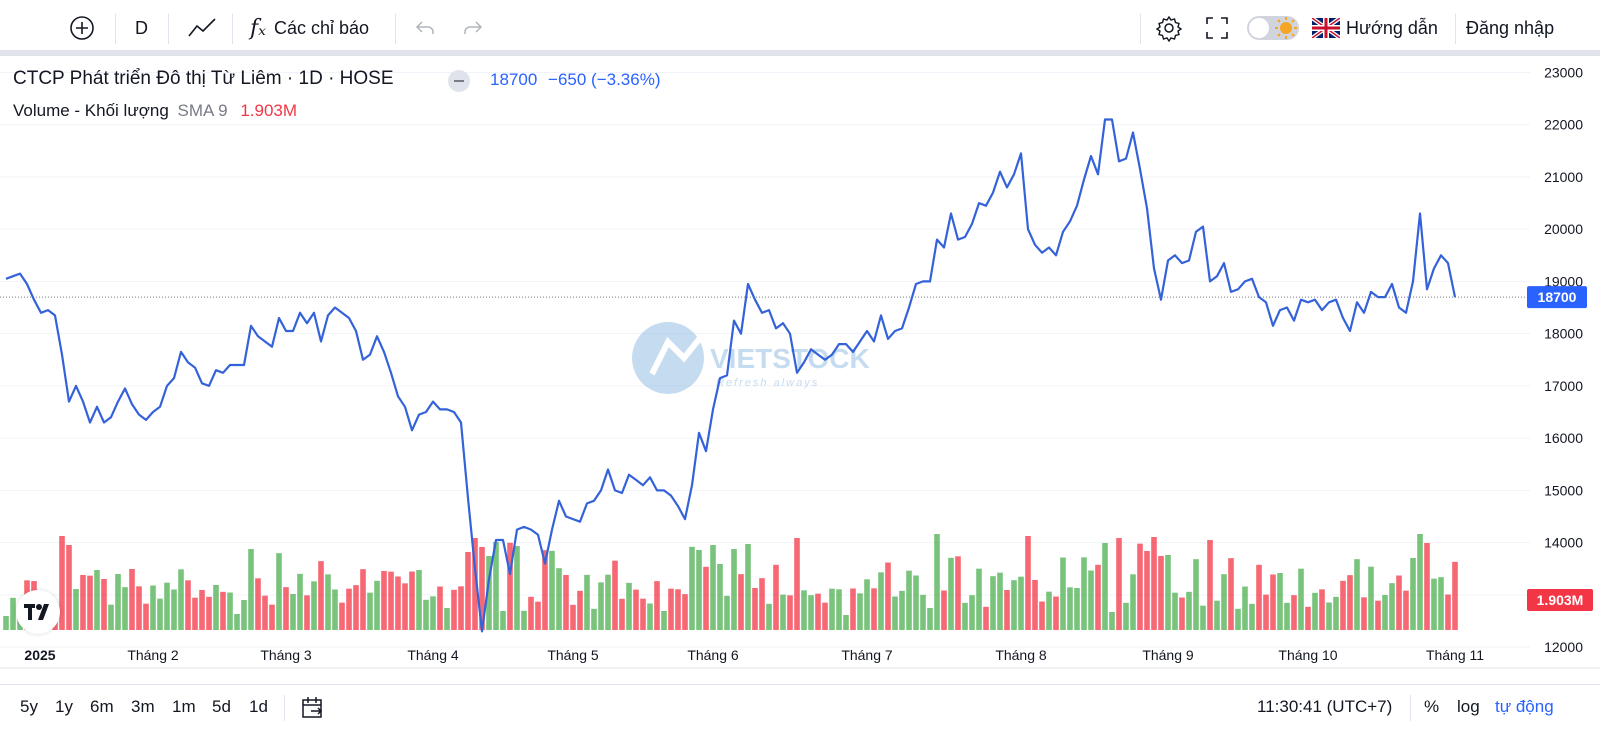 Image resolution: width=1600 pixels, height=730 pixels. What do you see at coordinates (286, 655) in the screenshot?
I see `time-tick-label: Tháng 3` at bounding box center [286, 655].